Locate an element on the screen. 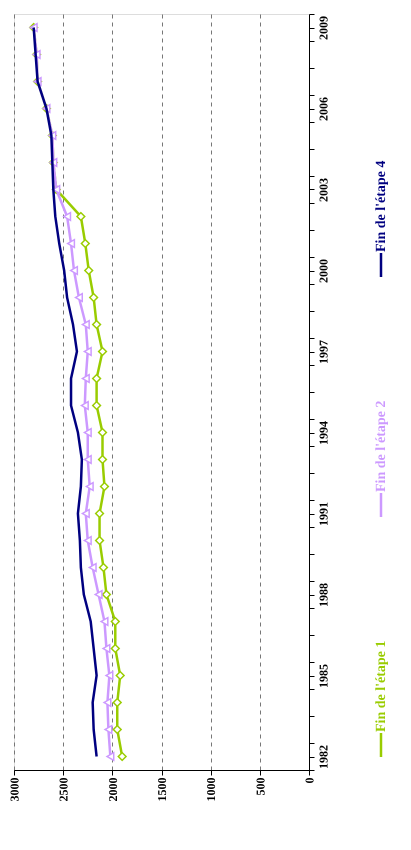 The height and width of the screenshot is (850, 411). text: Fin de l'étape 2 is located at coordinates (381, 446).